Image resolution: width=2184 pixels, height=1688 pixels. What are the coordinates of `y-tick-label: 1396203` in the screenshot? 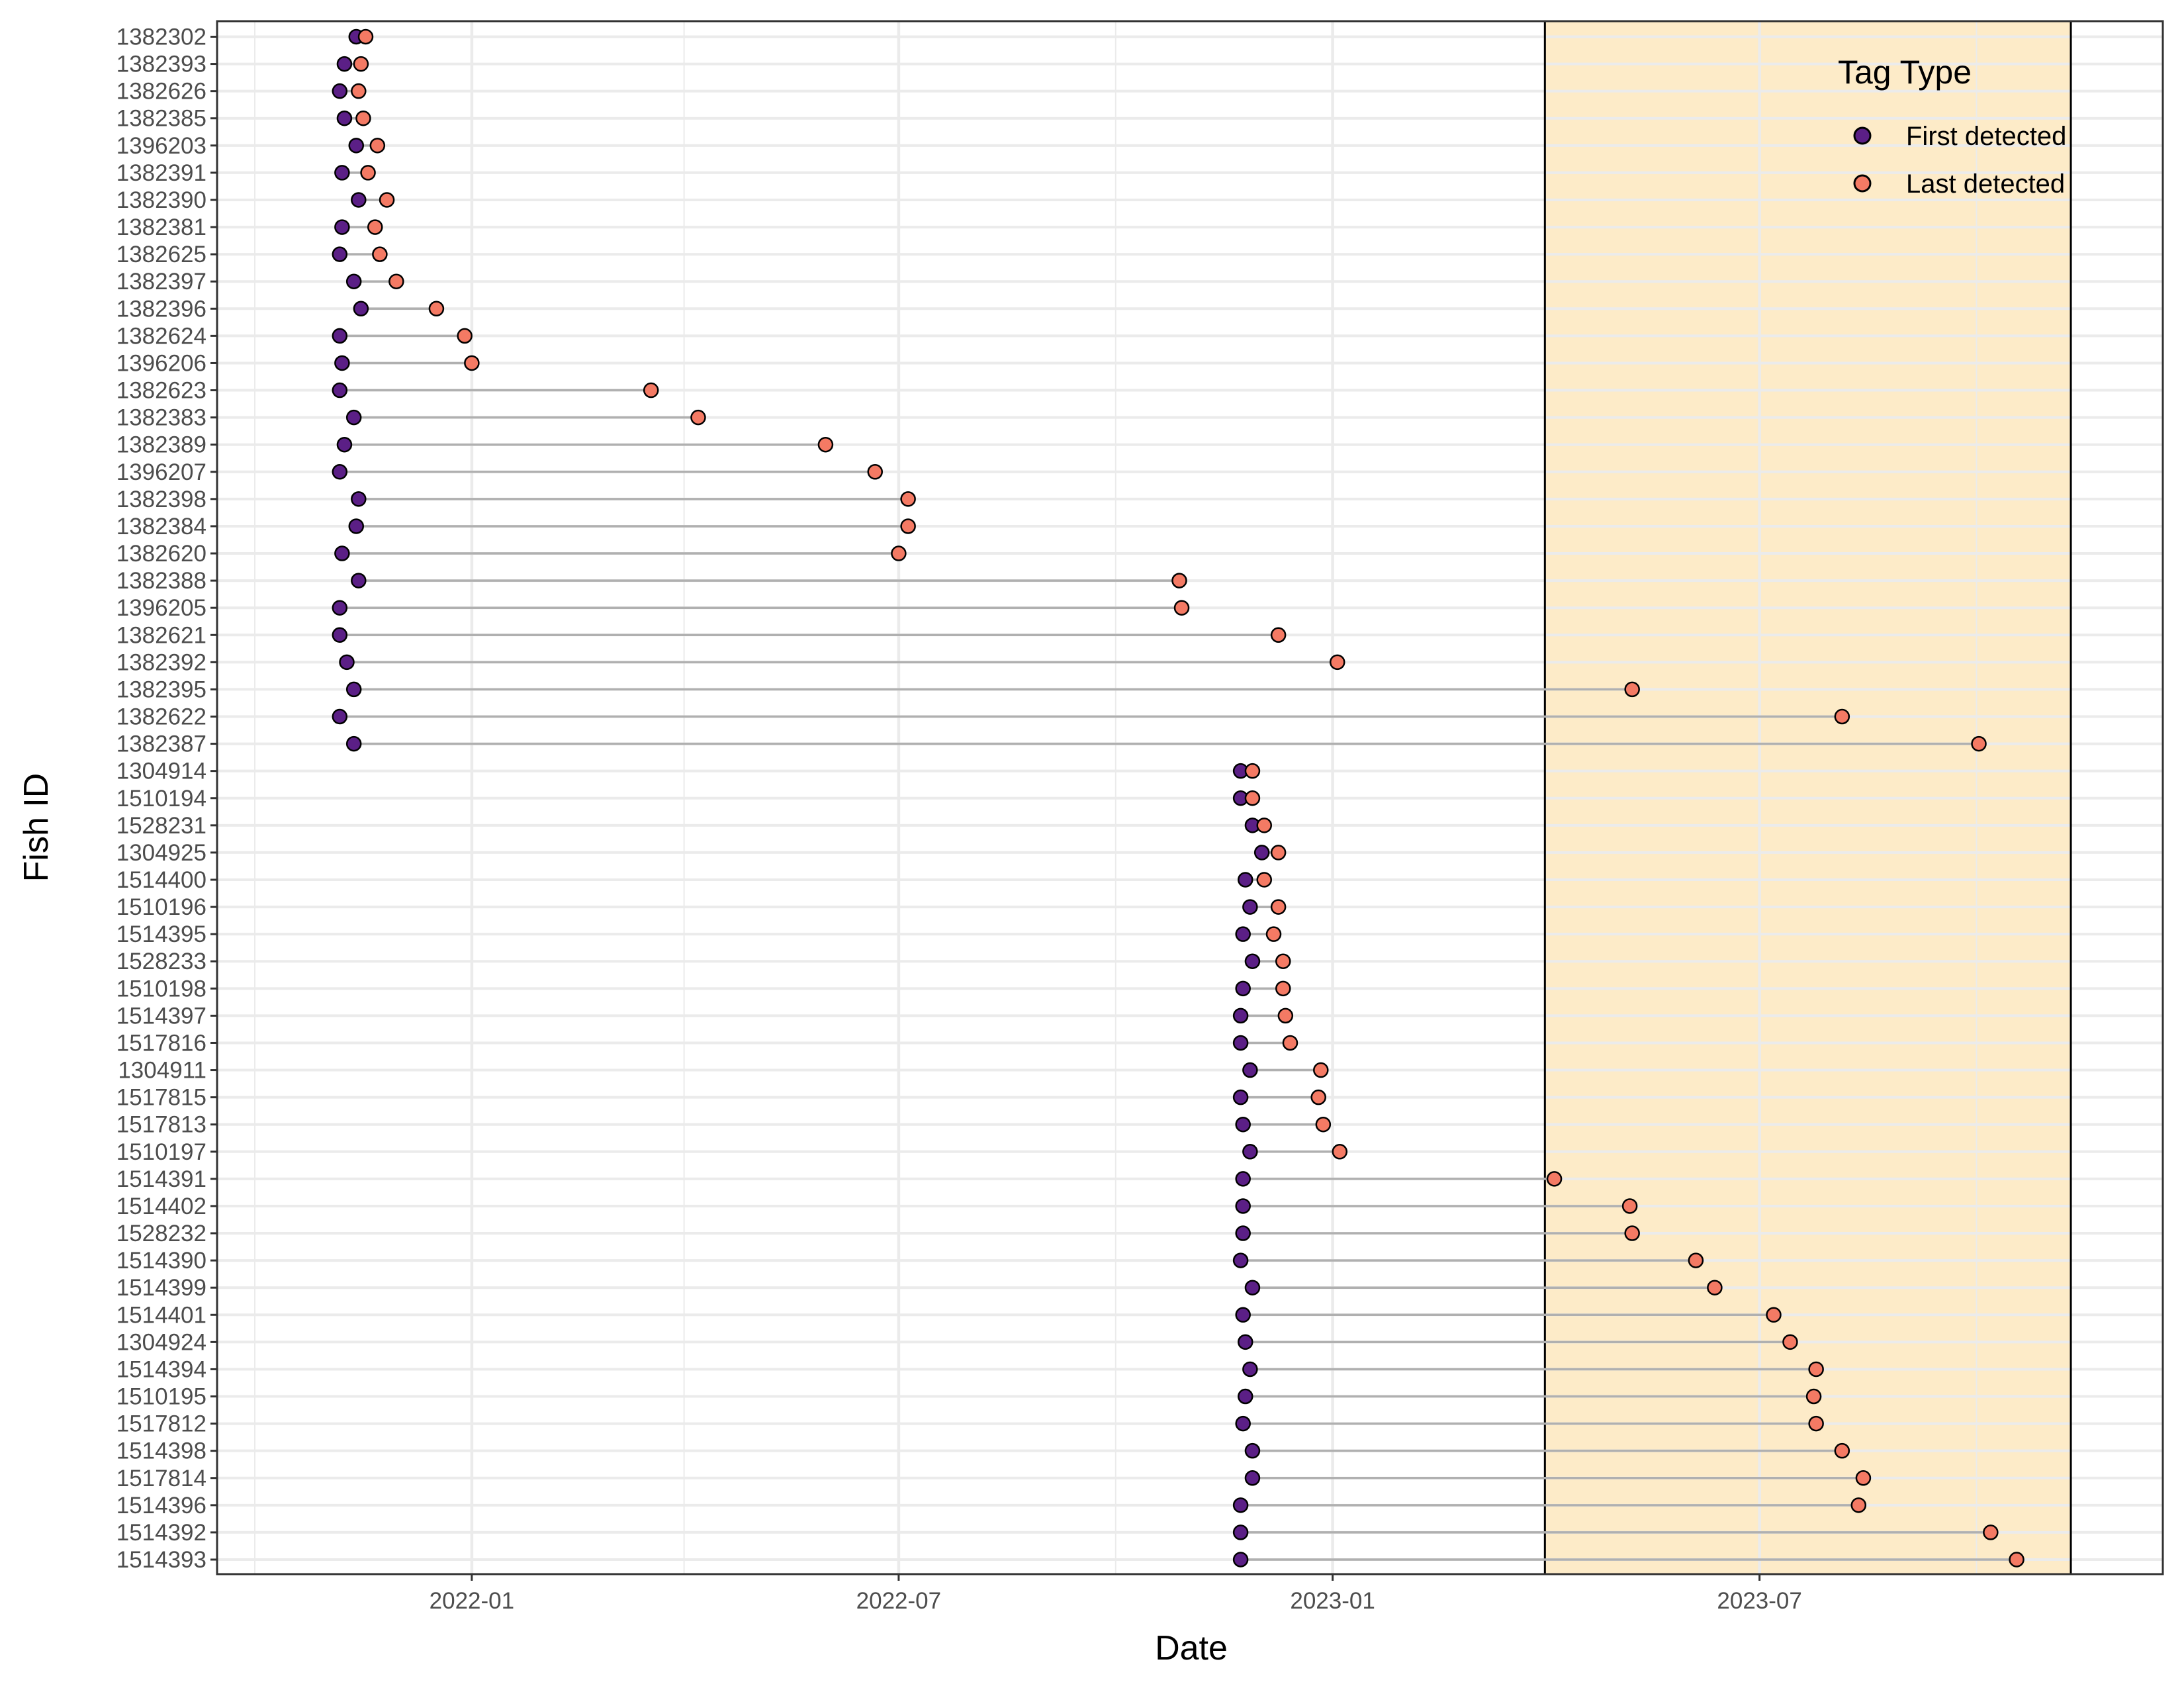 It's located at (161, 146).